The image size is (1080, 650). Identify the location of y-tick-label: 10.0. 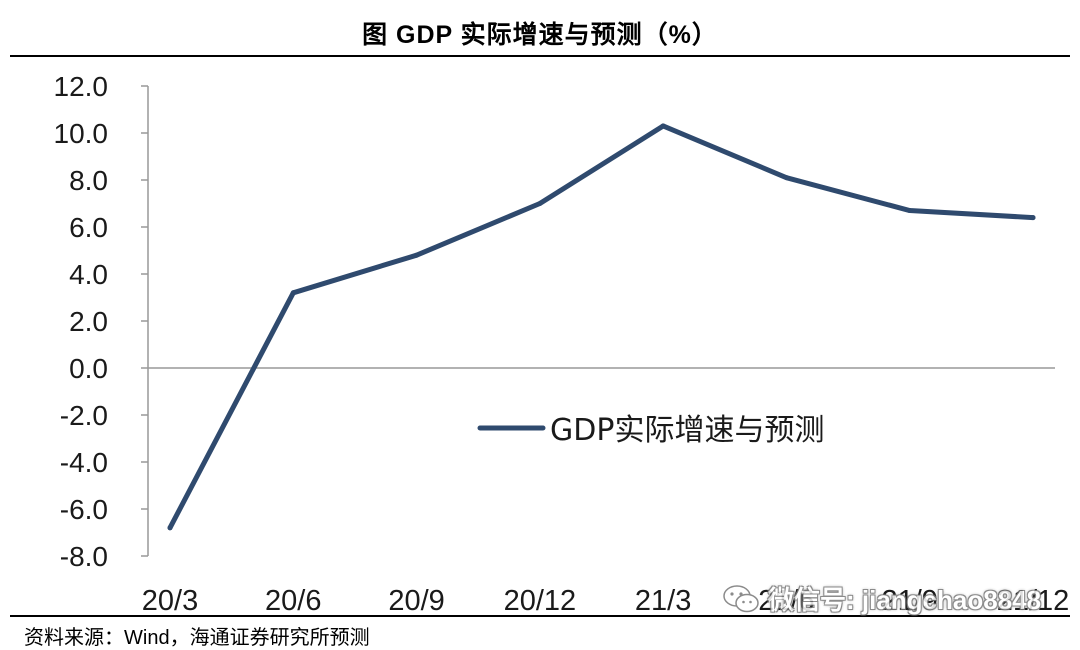
(81, 133).